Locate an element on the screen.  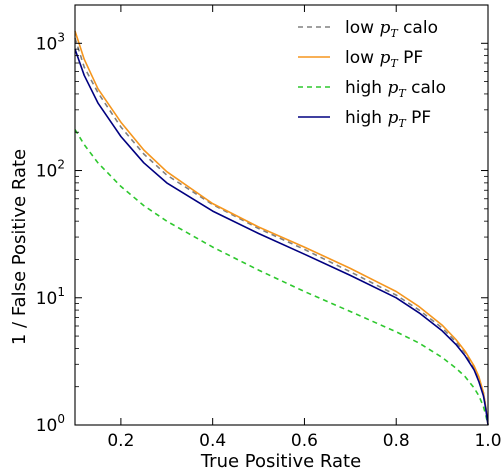
x-tick-label: 1.0 is located at coordinates (487, 441).